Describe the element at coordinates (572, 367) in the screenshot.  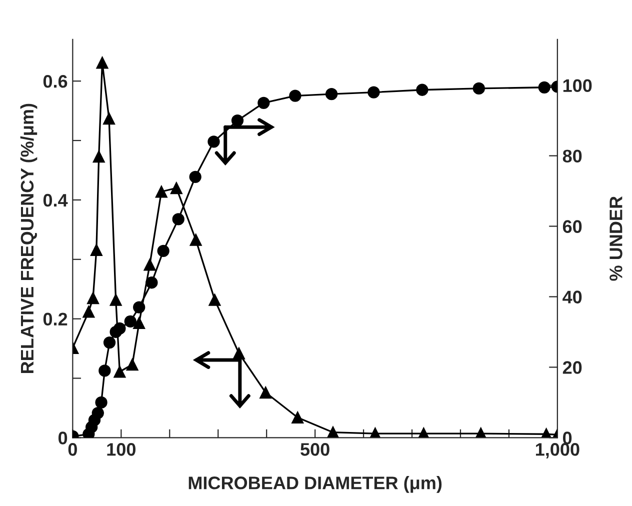
I see `y2-tick-label: 20` at that location.